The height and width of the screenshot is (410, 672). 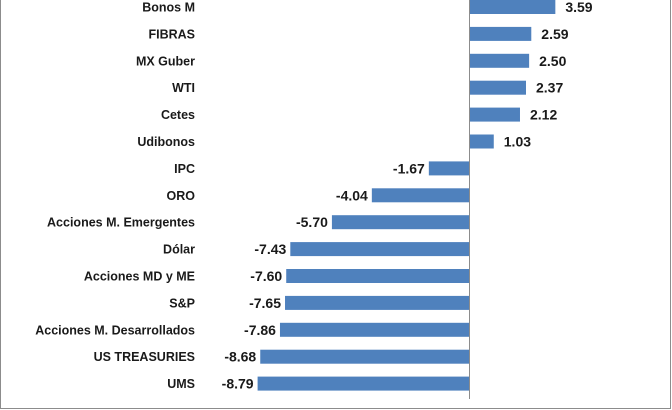 What do you see at coordinates (121, 223) in the screenshot?
I see `category-label-acciones-m-emergentes: Acciones M. Emergentes` at bounding box center [121, 223].